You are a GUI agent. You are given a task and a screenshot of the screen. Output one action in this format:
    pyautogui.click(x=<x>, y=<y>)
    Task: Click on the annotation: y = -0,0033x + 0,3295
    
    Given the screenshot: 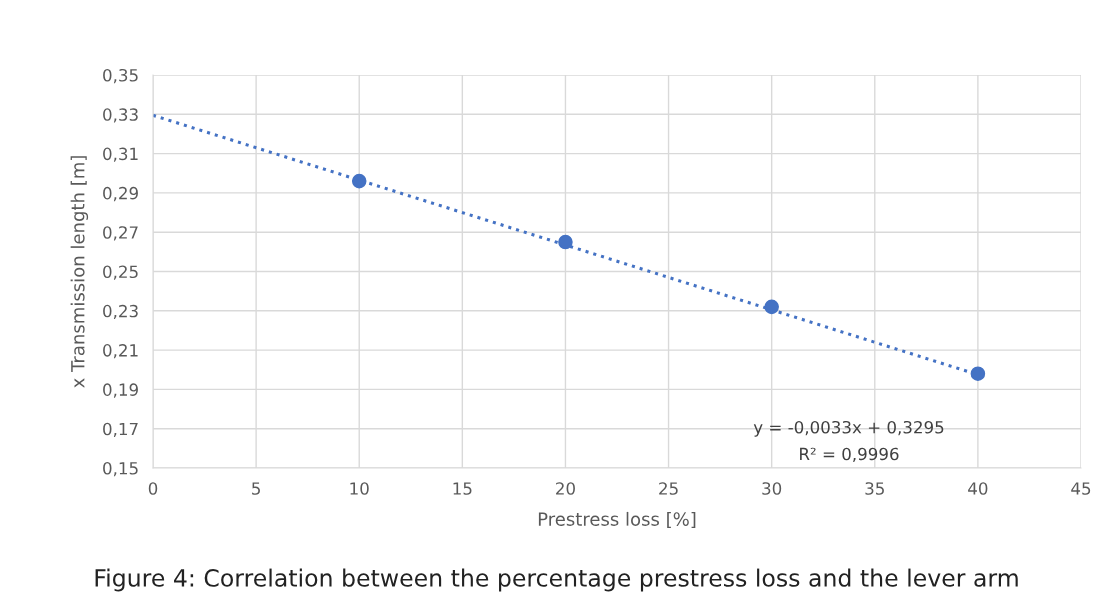 What is the action you would take?
    pyautogui.click(x=848, y=428)
    